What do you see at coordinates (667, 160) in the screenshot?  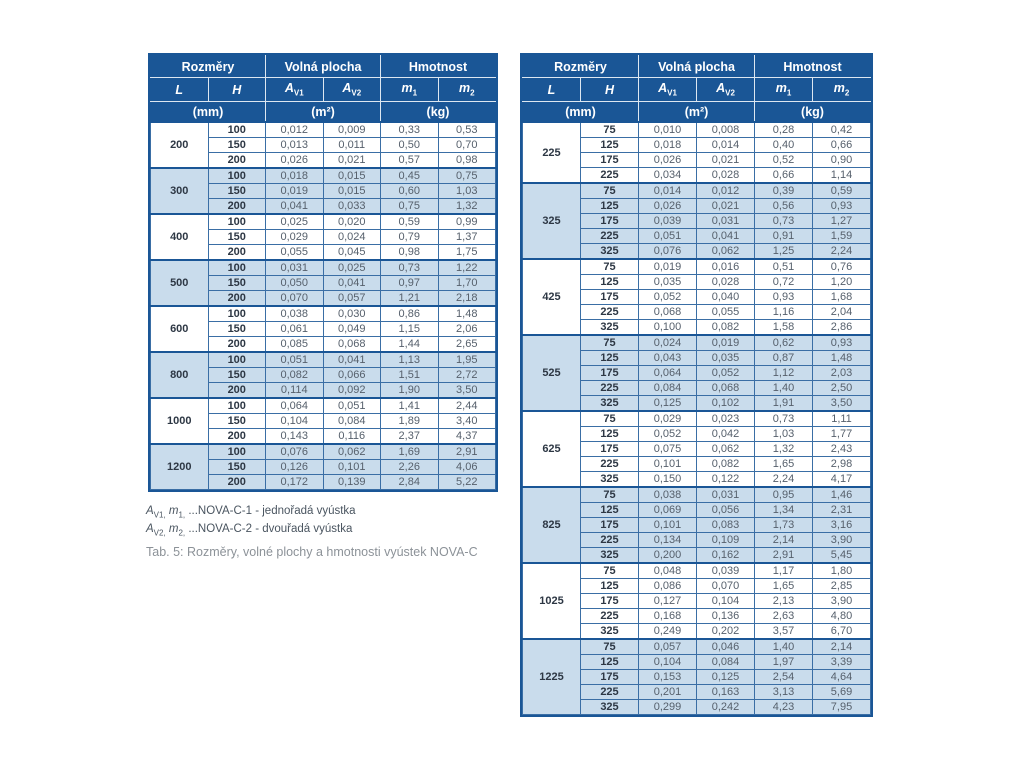 I see `value-cell: 0,026` at bounding box center [667, 160].